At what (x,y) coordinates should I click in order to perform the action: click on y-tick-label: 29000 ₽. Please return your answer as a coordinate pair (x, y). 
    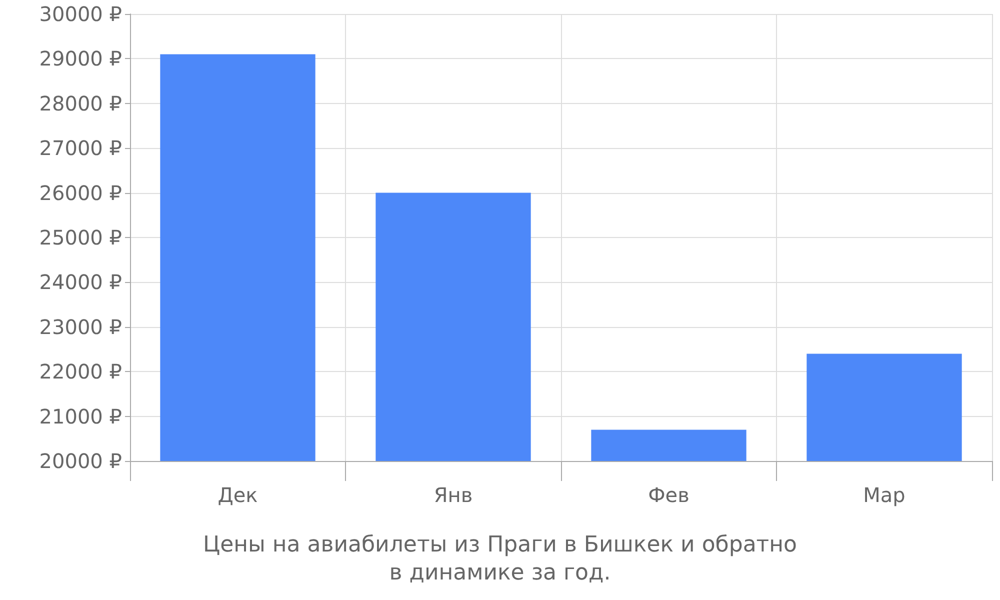
    Looking at the image, I should click on (80, 58).